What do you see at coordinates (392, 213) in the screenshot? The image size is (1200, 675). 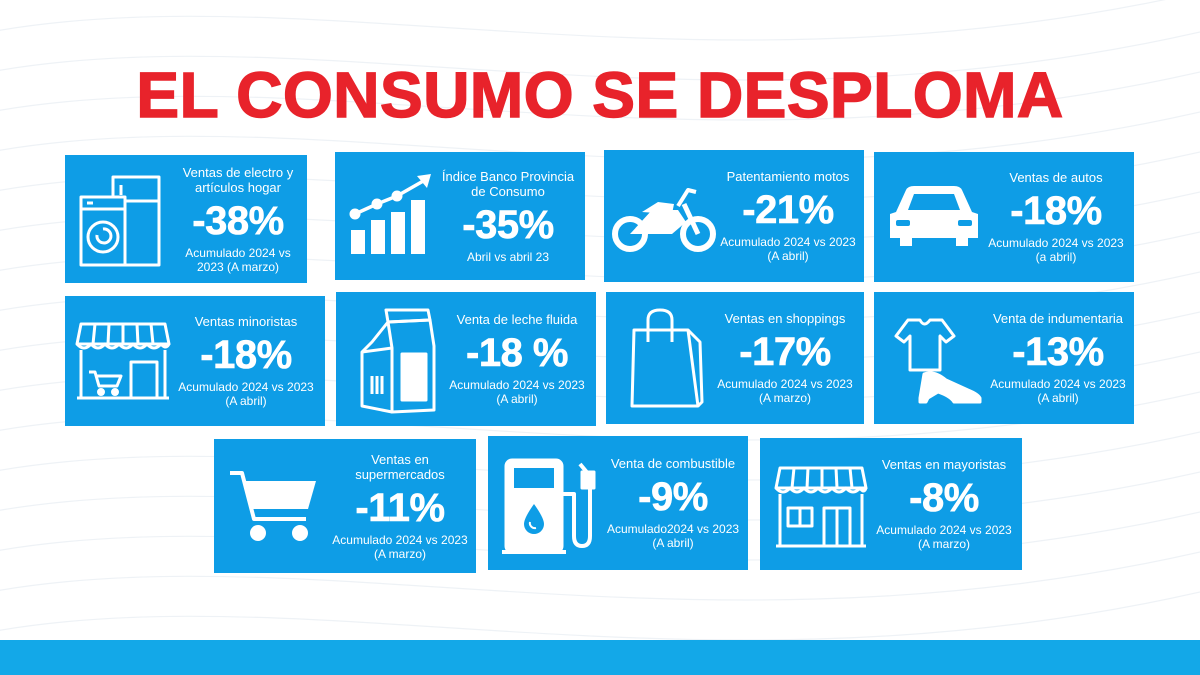 I see `growth-chart-icon` at bounding box center [392, 213].